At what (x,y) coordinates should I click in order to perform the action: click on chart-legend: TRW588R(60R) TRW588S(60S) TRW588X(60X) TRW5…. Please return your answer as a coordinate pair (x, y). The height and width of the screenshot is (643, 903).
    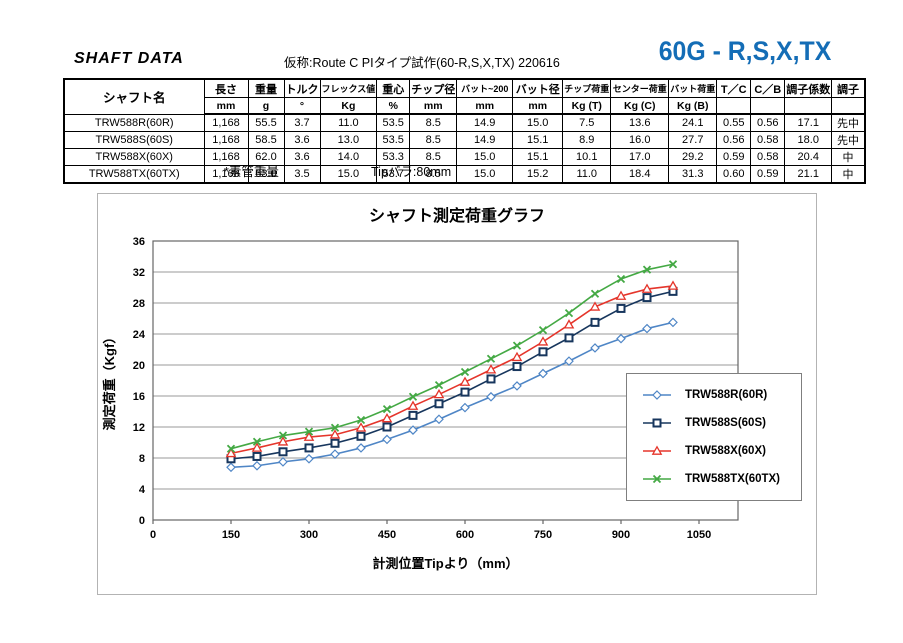
    Looking at the image, I should click on (714, 437).